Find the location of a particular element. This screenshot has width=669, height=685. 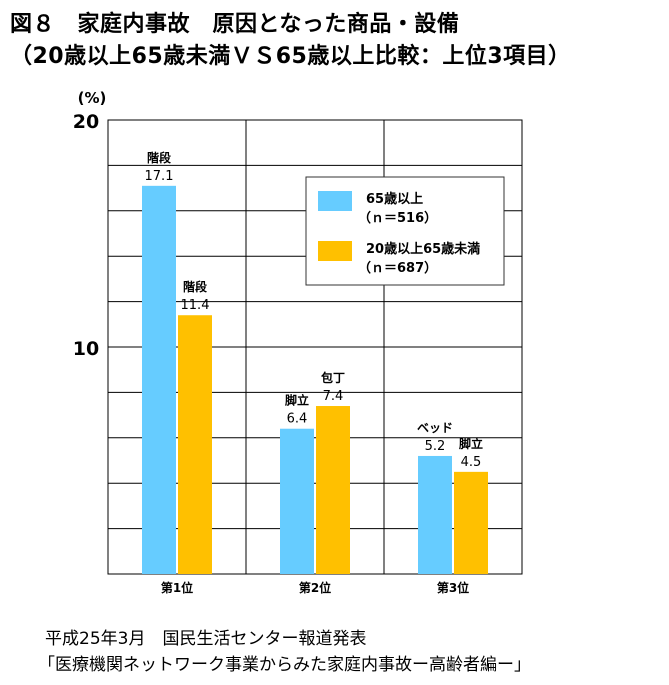

bar-value-label: 6.4 is located at coordinates (297, 419).